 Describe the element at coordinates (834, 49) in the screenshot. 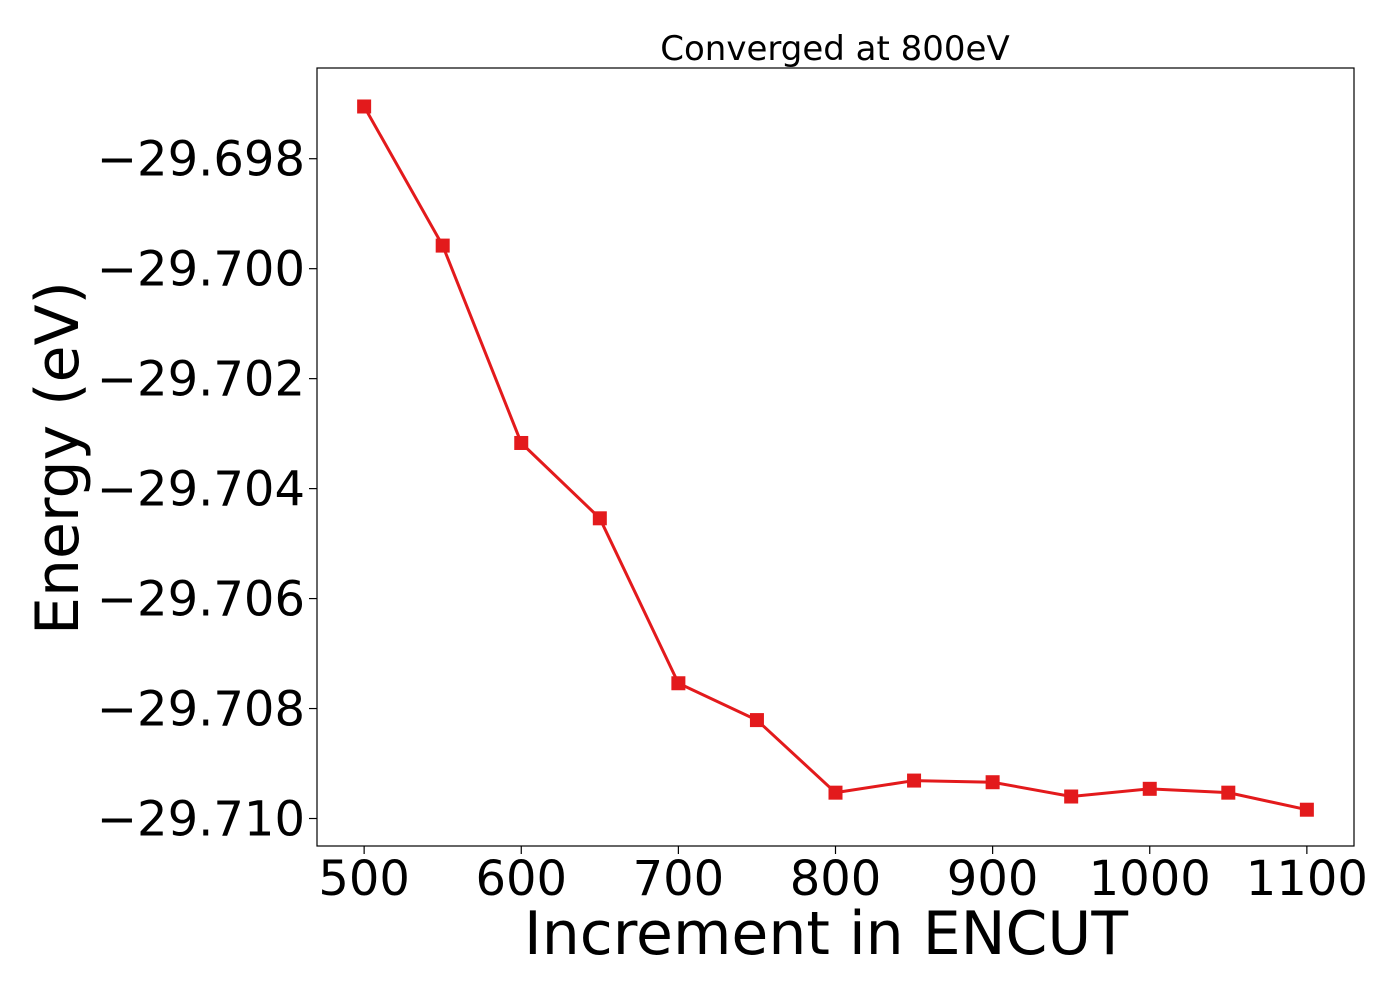

I see `chart-title: Converged at 800eV` at that location.